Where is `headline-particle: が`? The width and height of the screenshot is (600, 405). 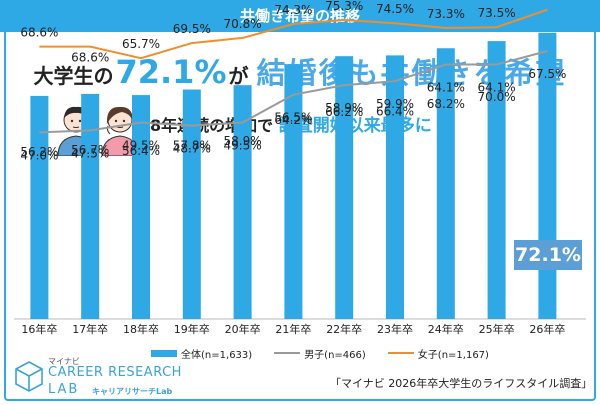 headline-particle: が is located at coordinates (238, 76).